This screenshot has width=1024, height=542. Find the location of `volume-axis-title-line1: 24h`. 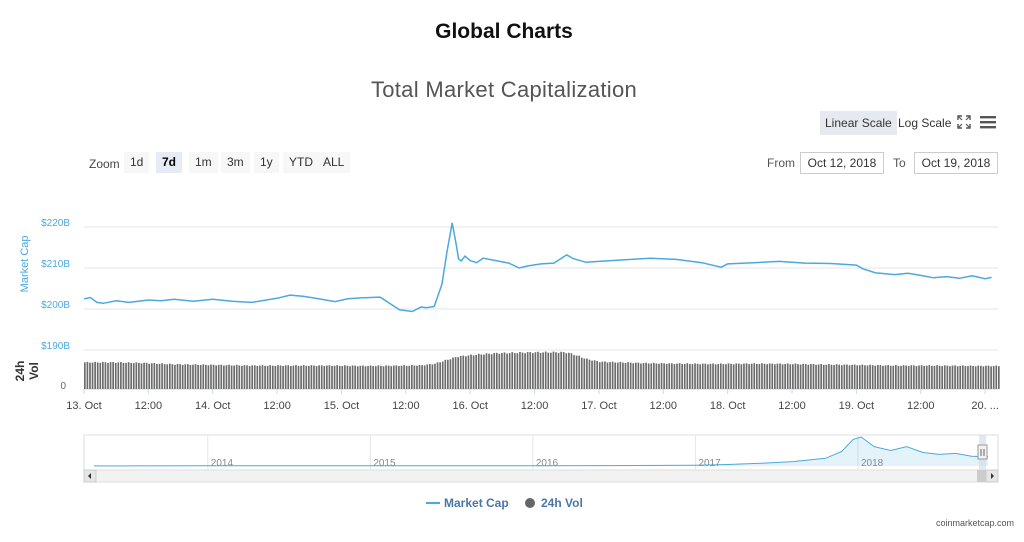

volume-axis-title-line1: 24h is located at coordinates (20, 371).